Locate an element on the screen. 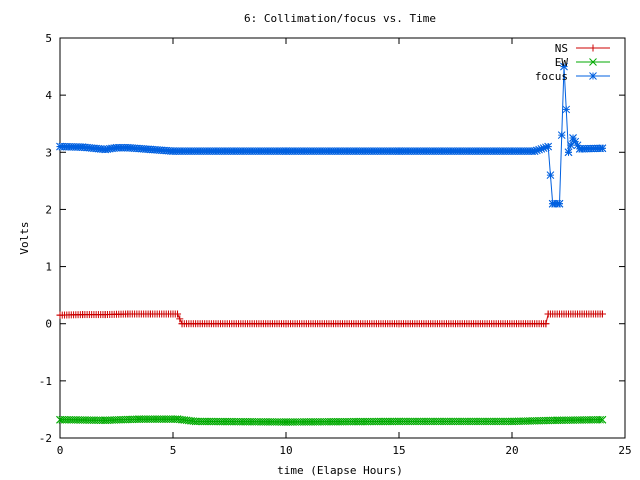  x-tick-label: 20 is located at coordinates (511, 450).